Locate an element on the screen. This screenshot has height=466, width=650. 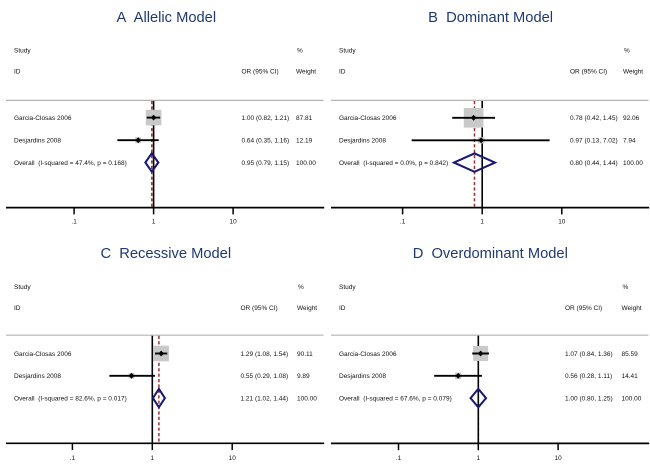
svg-text: 0.78 (0.42, 1.45) is located at coordinates (594, 118).